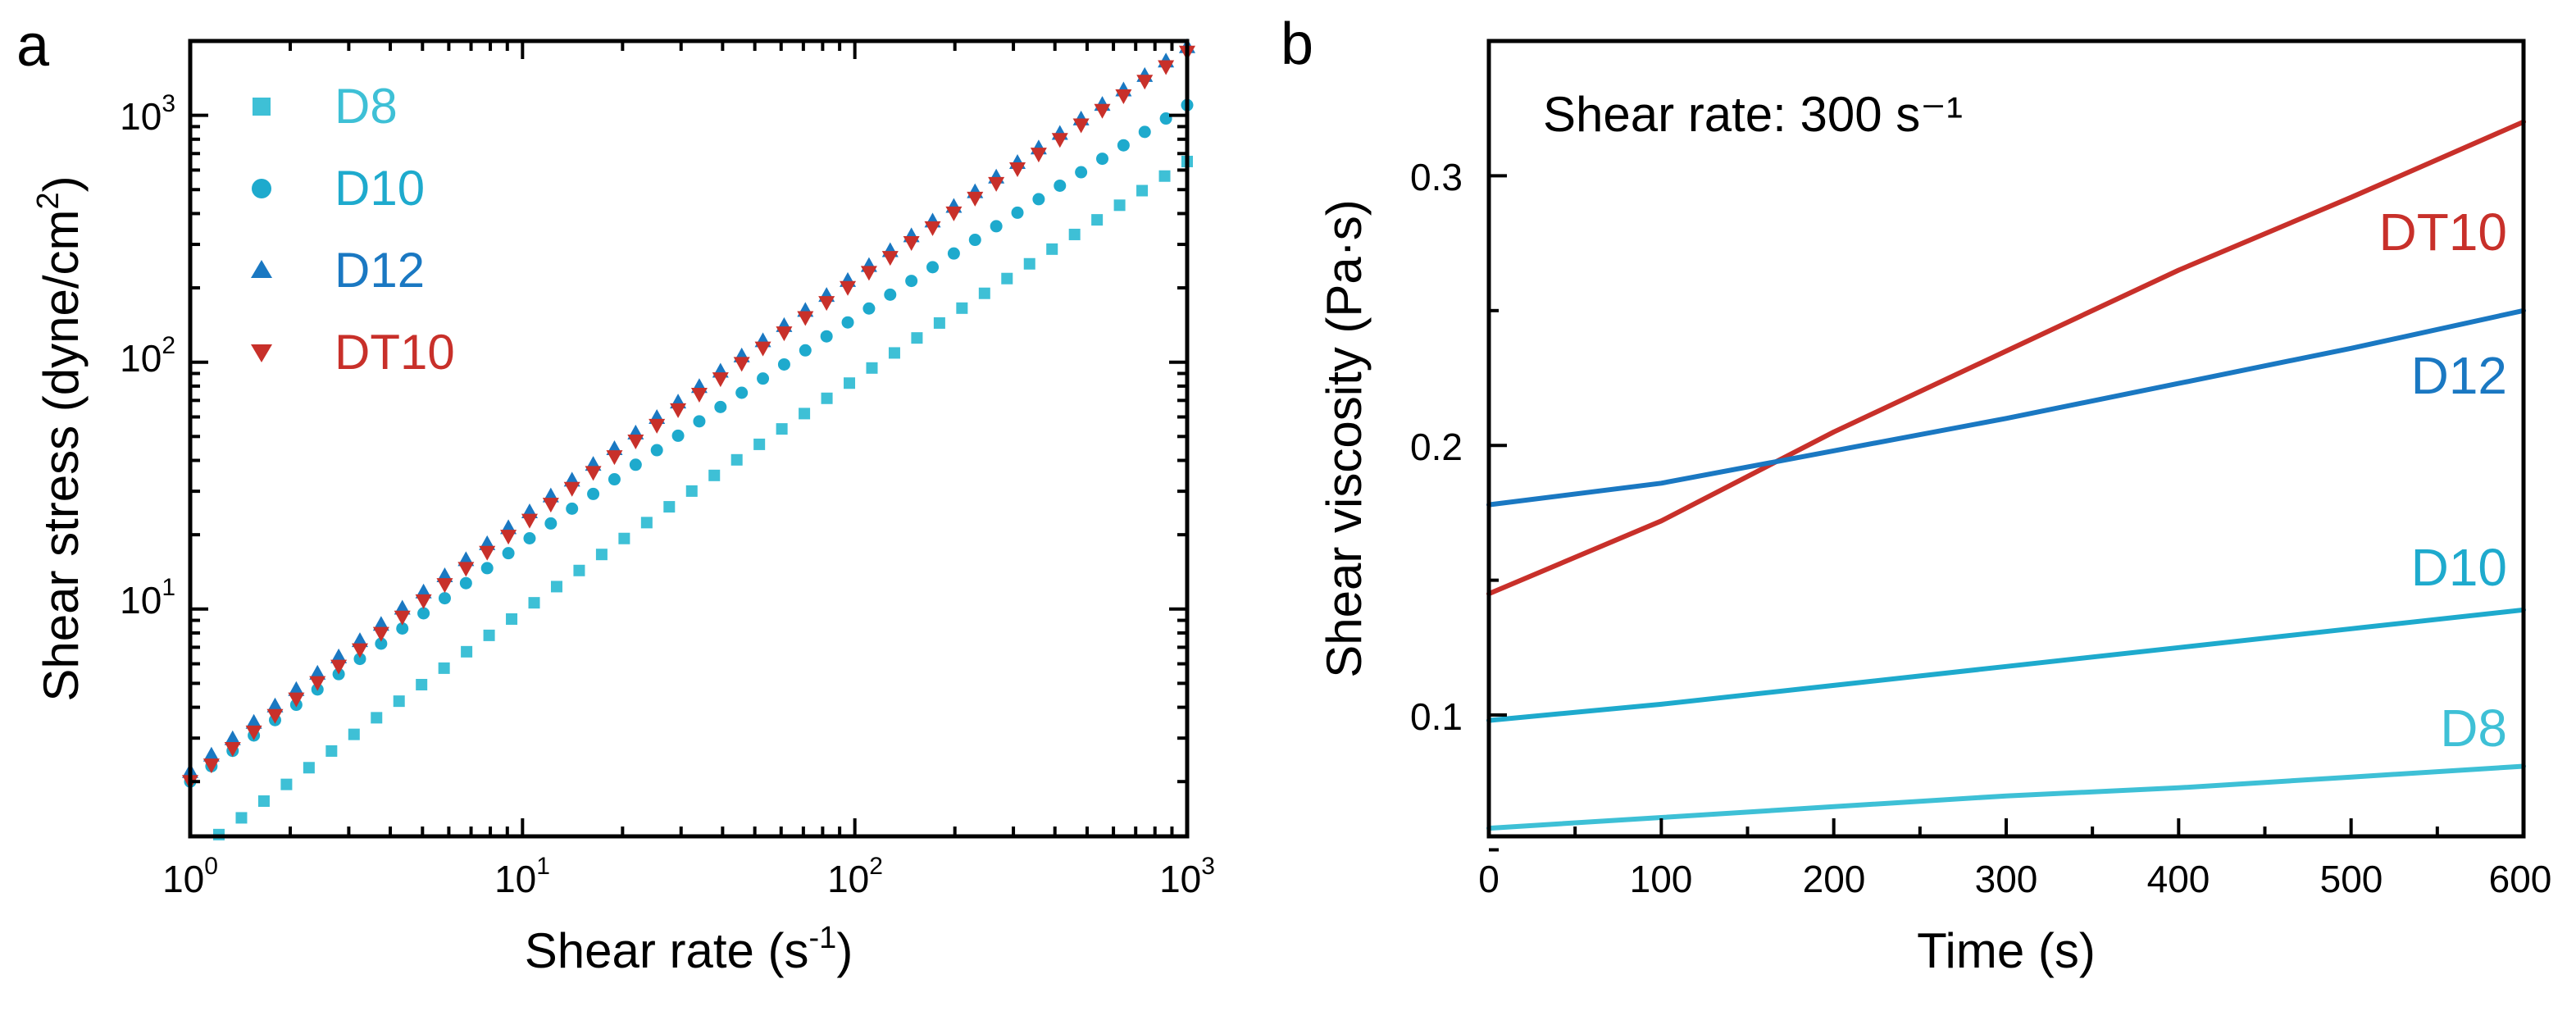  I want to click on panel-b-xtick-1: 100, so click(1661, 879).